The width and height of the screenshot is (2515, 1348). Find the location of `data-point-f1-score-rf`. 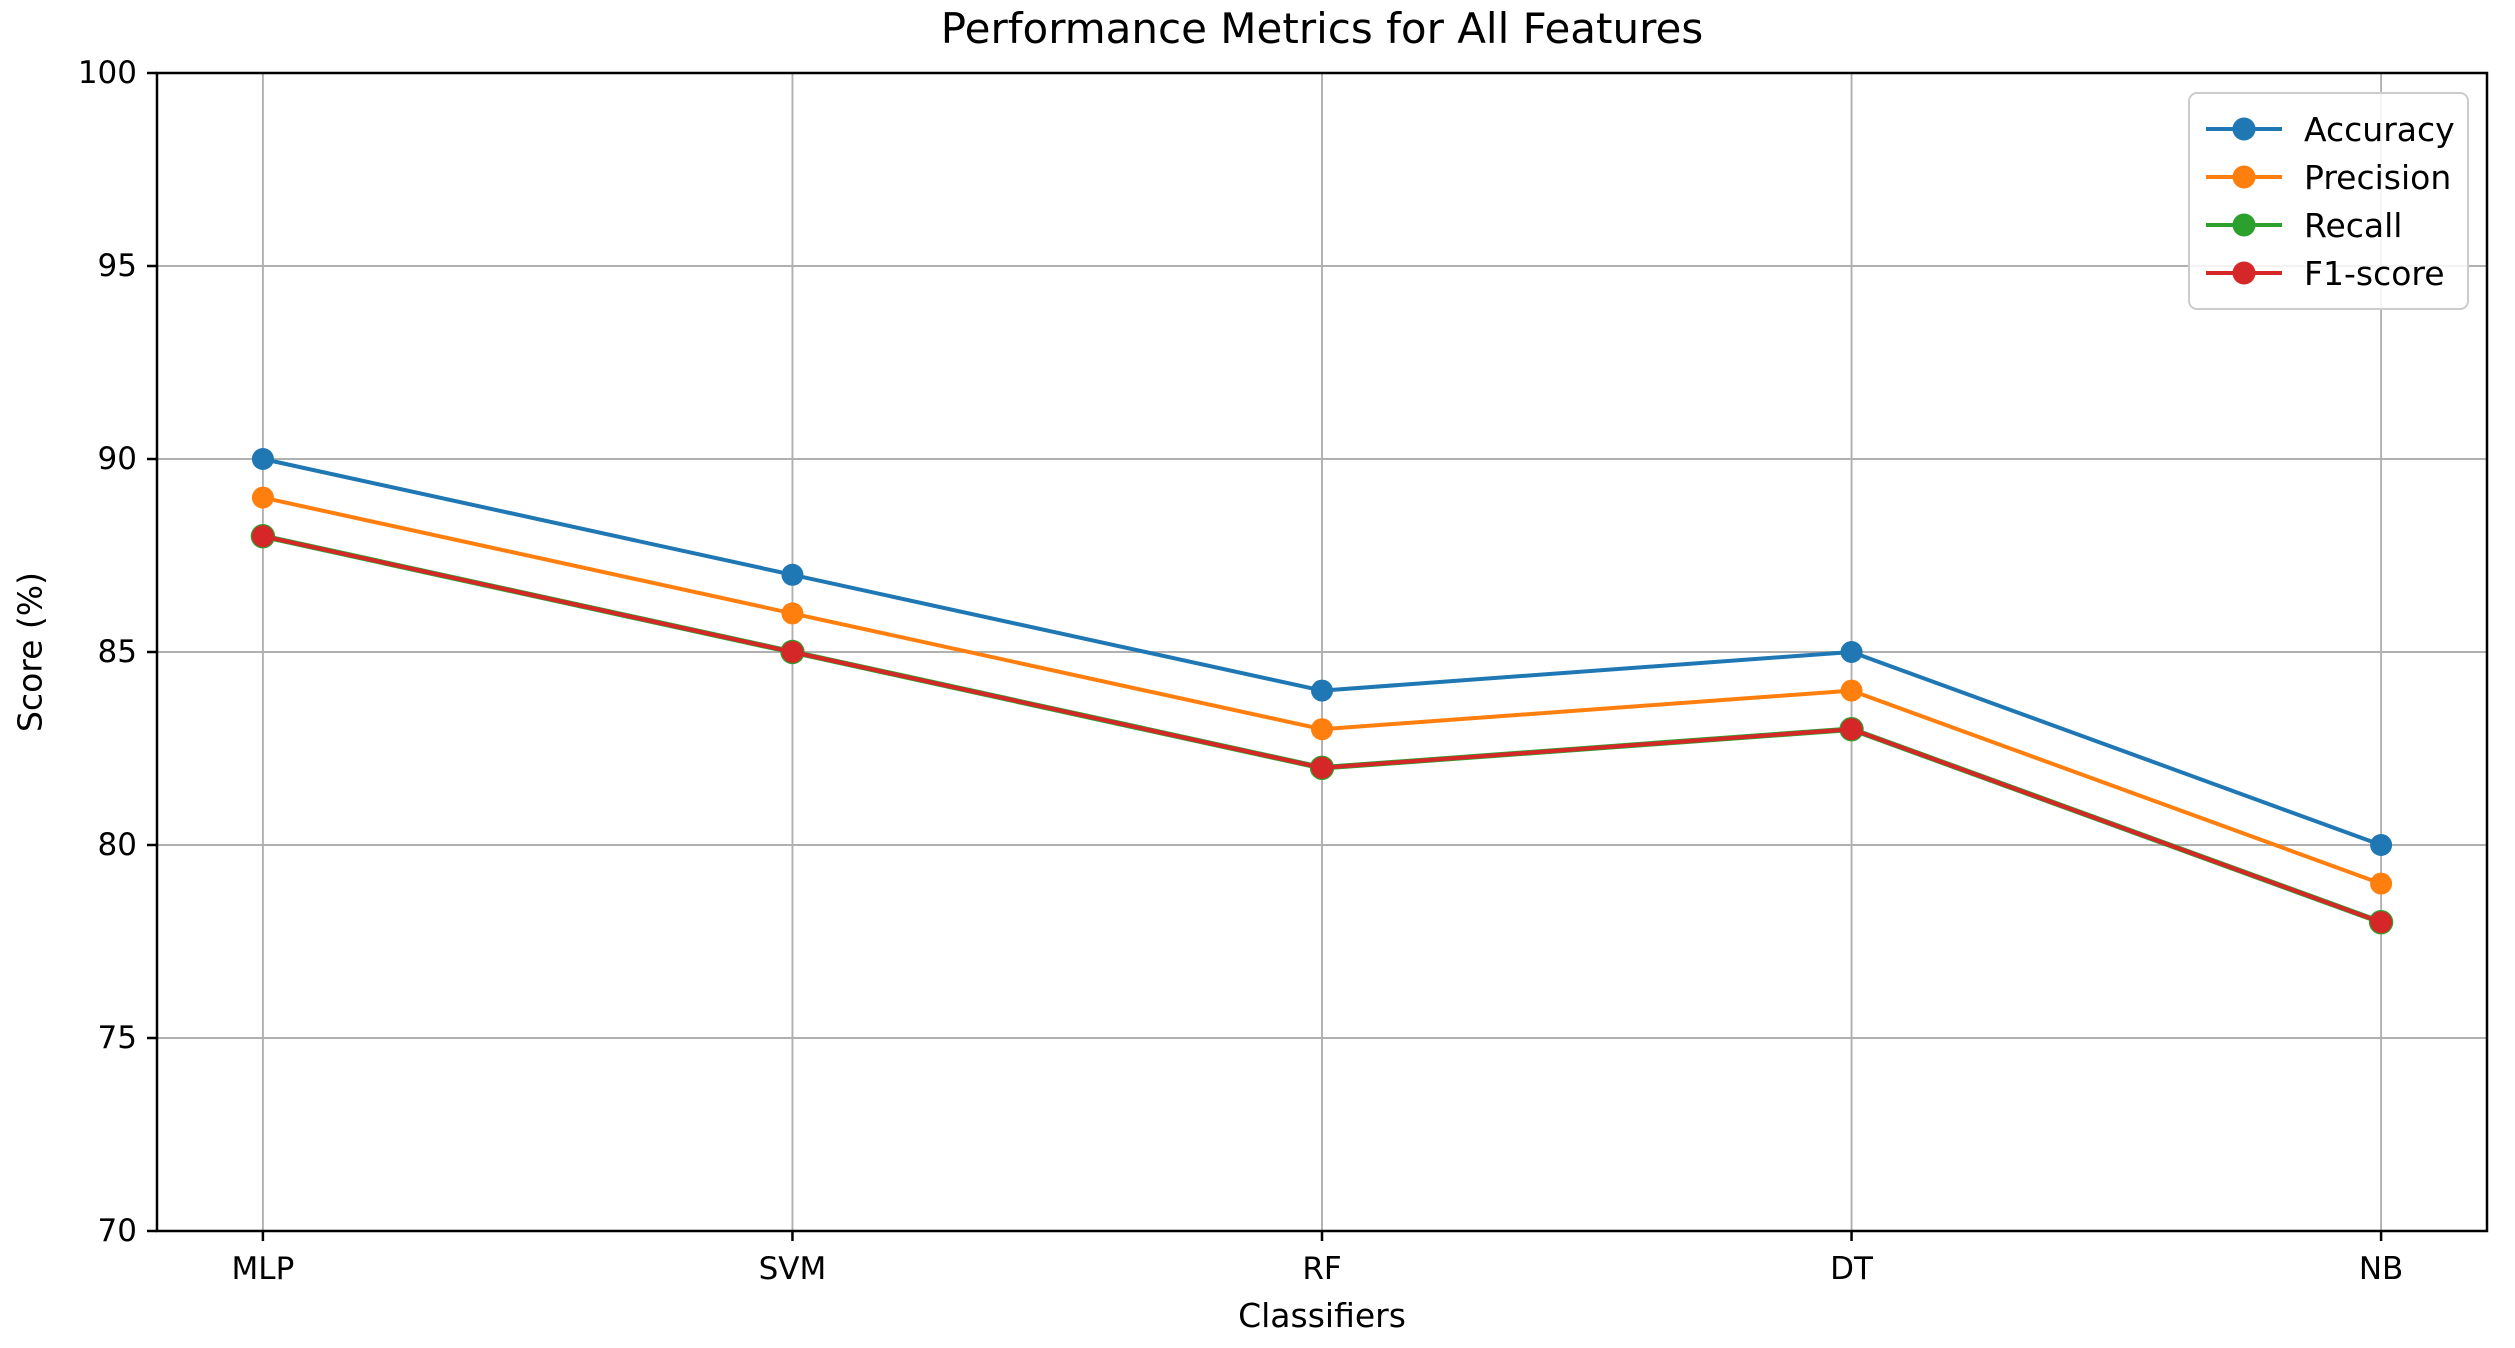

data-point-f1-score-rf is located at coordinates (1322, 767).